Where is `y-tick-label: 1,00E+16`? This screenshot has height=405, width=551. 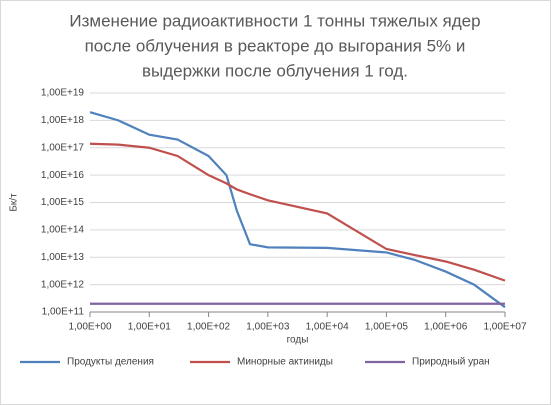
y-tick-label: 1,00E+16 is located at coordinates (63, 175).